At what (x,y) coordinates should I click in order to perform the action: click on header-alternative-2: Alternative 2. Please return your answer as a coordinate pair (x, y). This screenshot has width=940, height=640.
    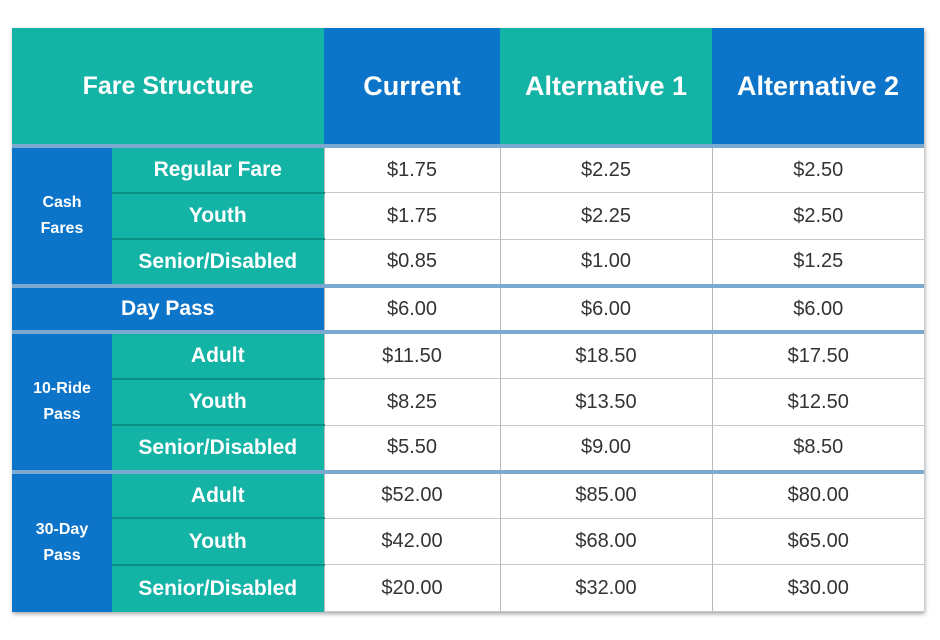
    Looking at the image, I should click on (818, 87).